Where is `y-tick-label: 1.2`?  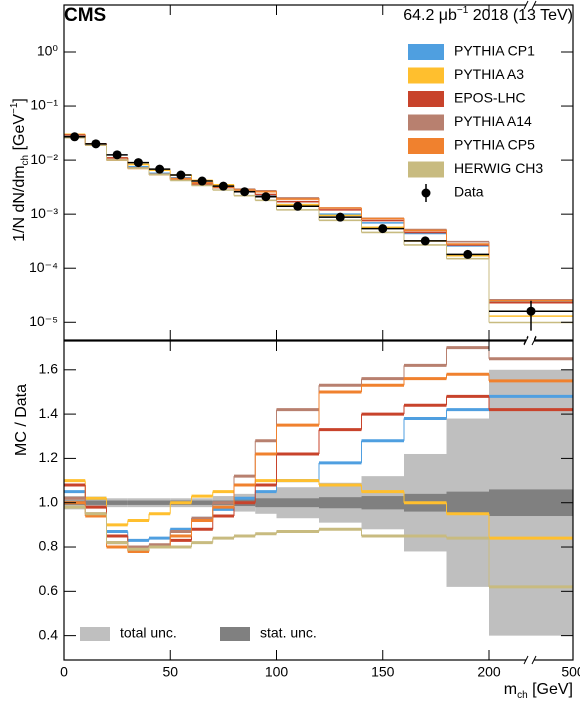
y-tick-label: 1.2 is located at coordinates (49, 457).